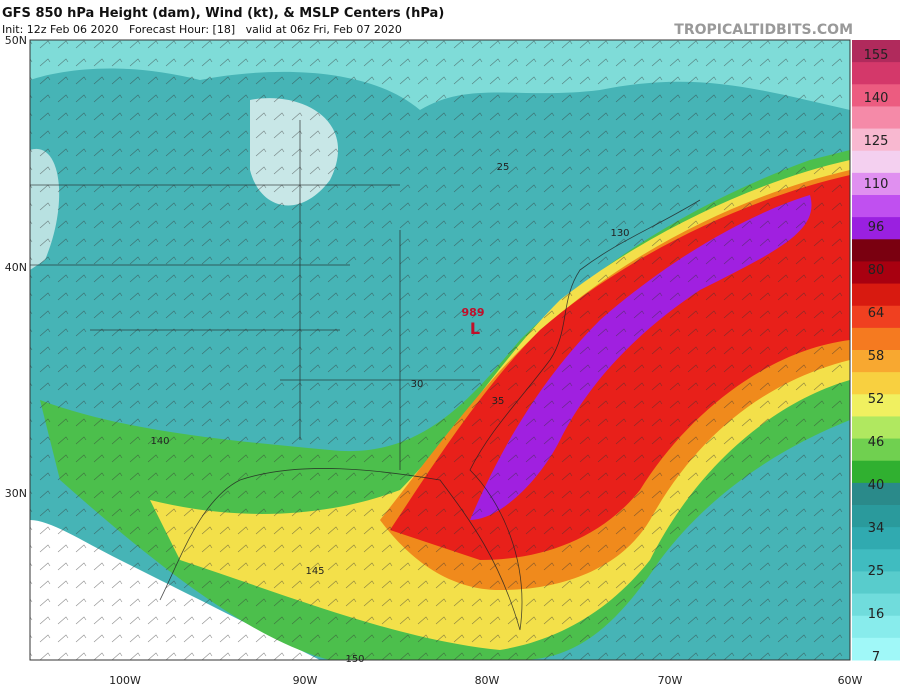  I want to click on low-pressure-value: 989, so click(473, 312).